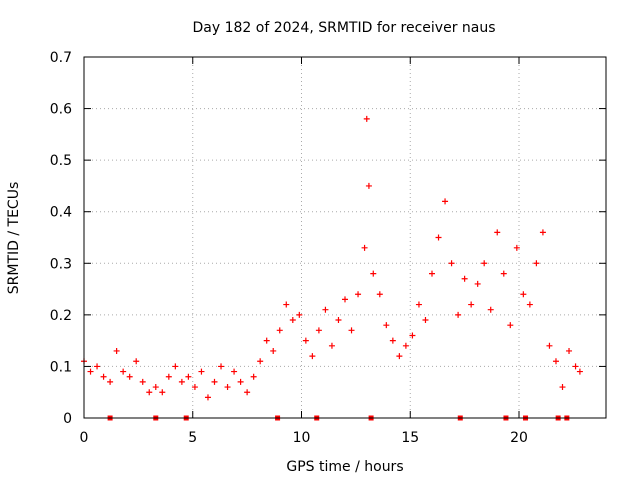  Describe the element at coordinates (410, 438) in the screenshot. I see `x-tick-label: 15` at that location.